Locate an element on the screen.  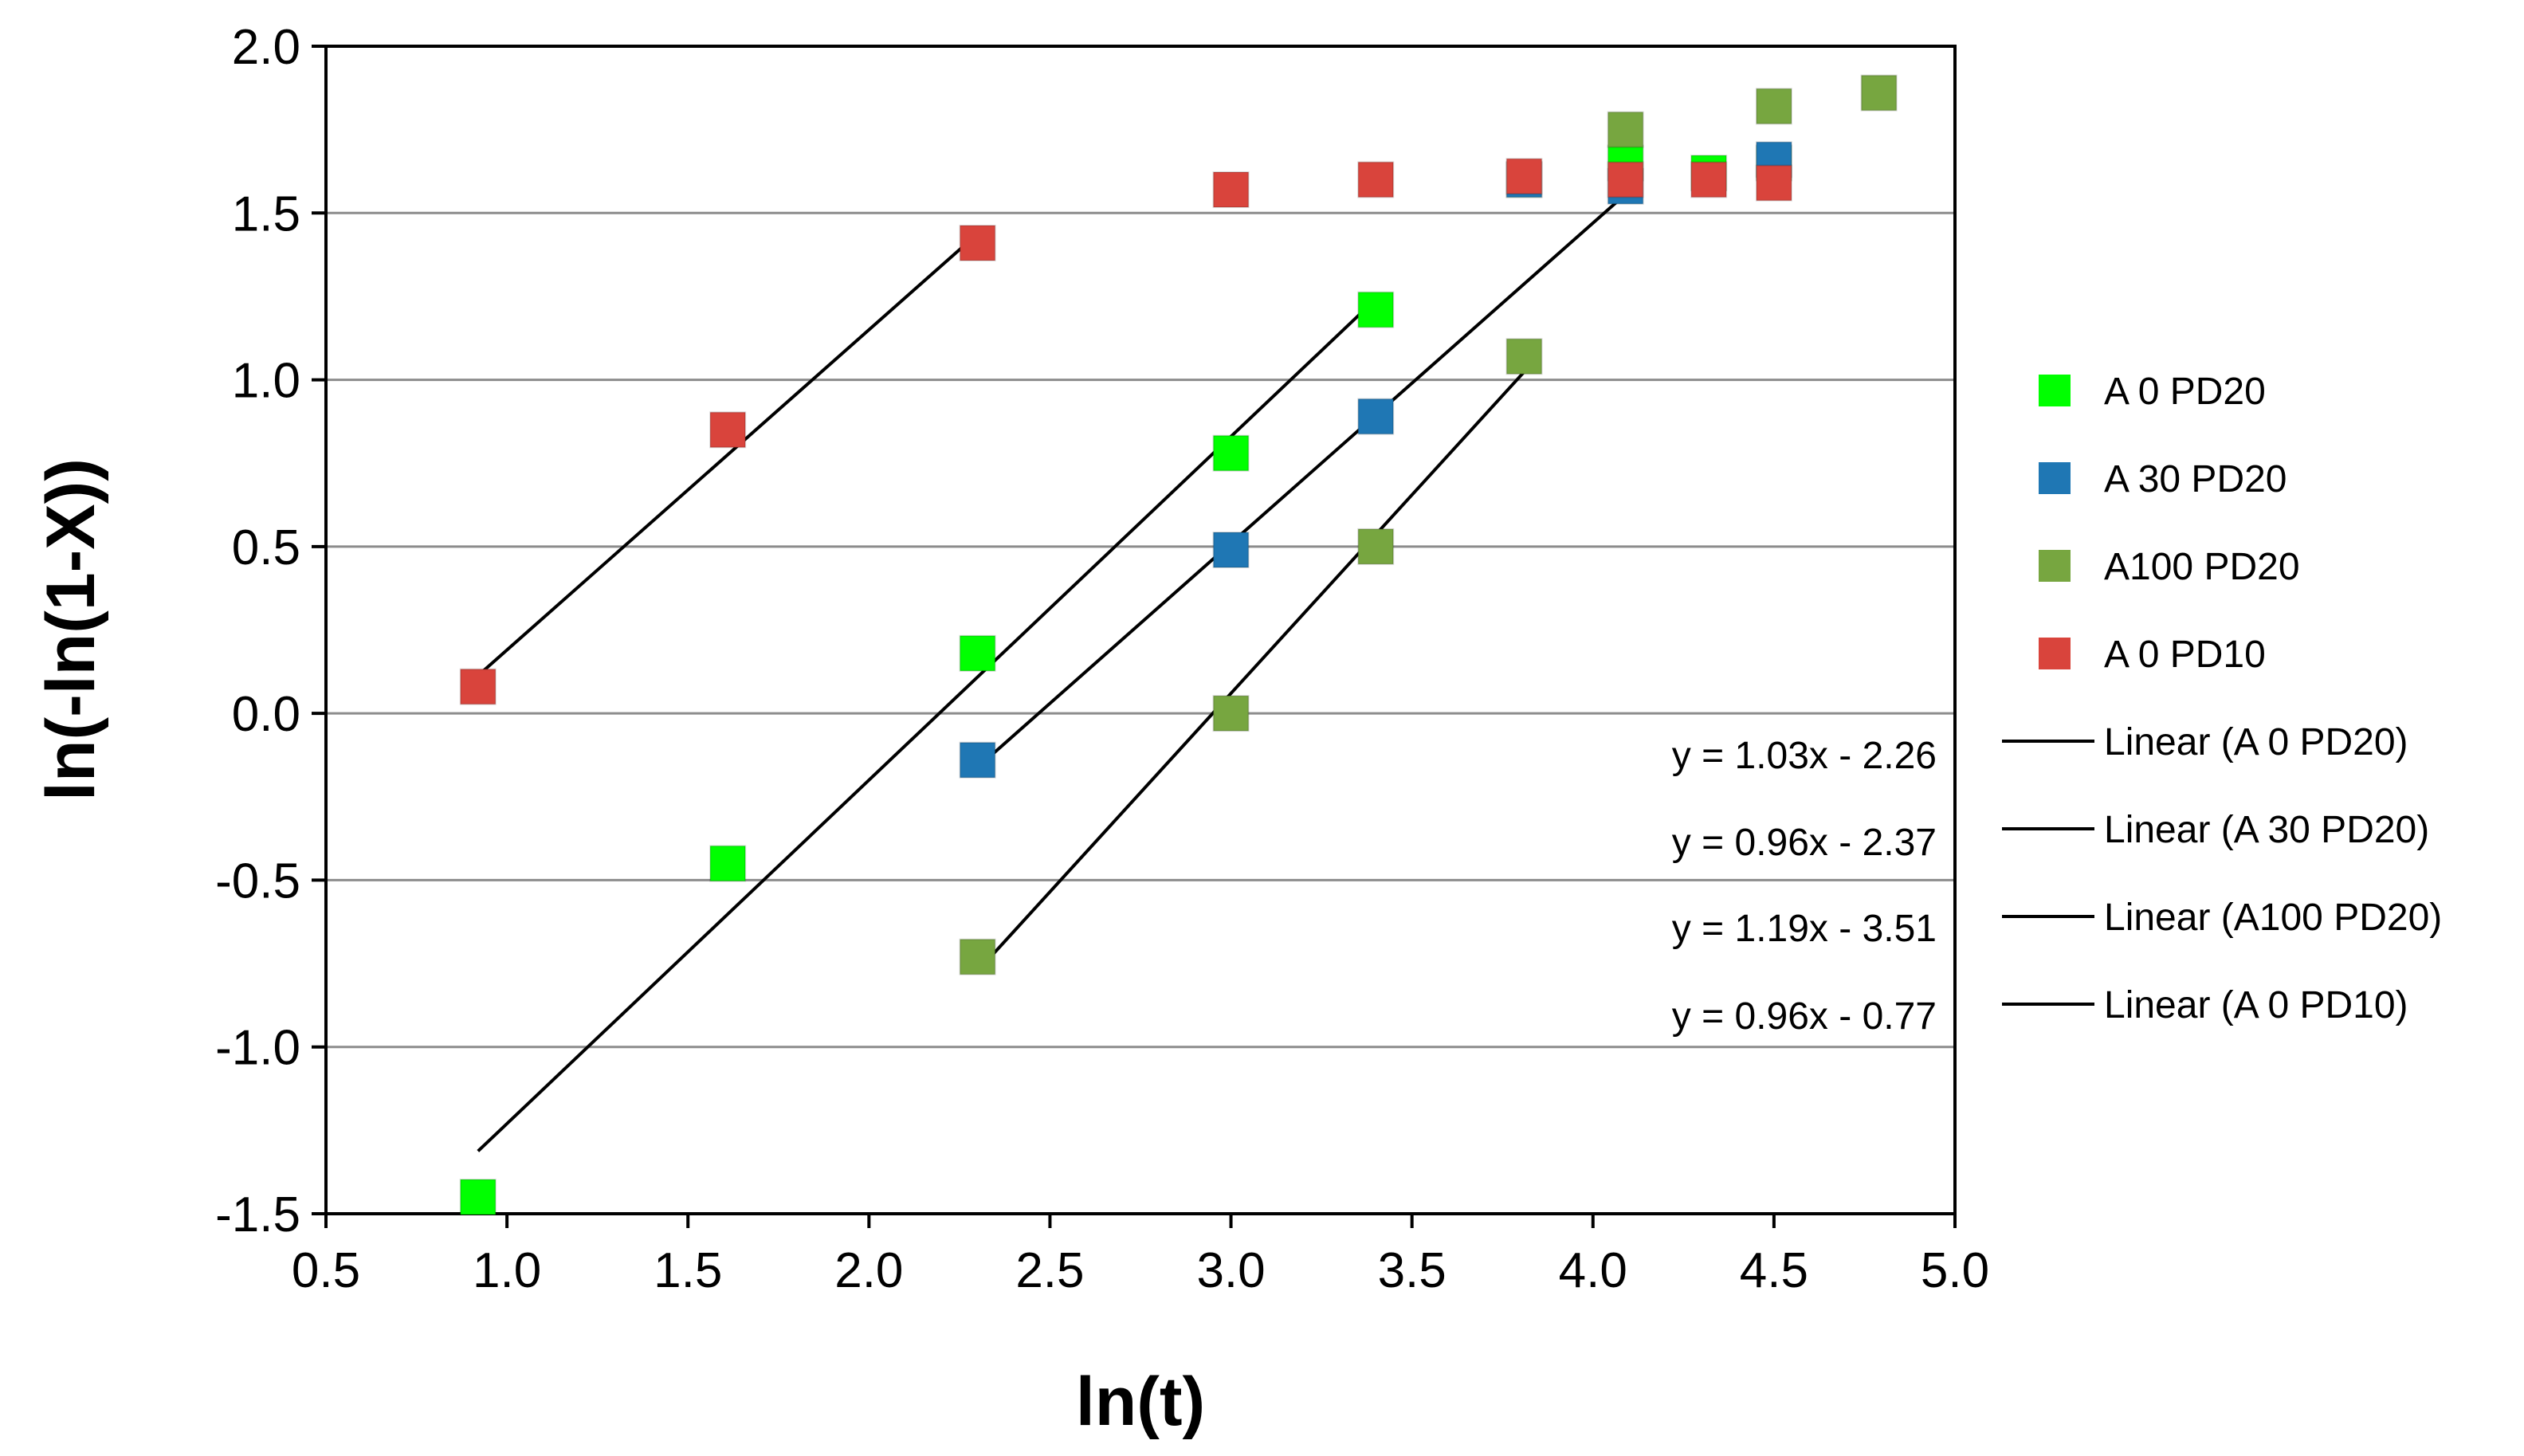
legend-label: Linear (A 0 PD10) is located at coordinates (2256, 1005).